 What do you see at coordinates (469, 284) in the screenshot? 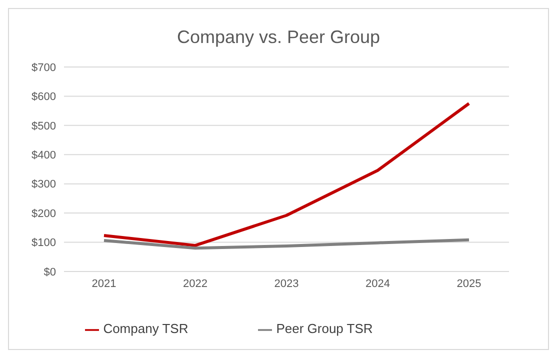
I see `x-tick-label: 2025` at bounding box center [469, 284].